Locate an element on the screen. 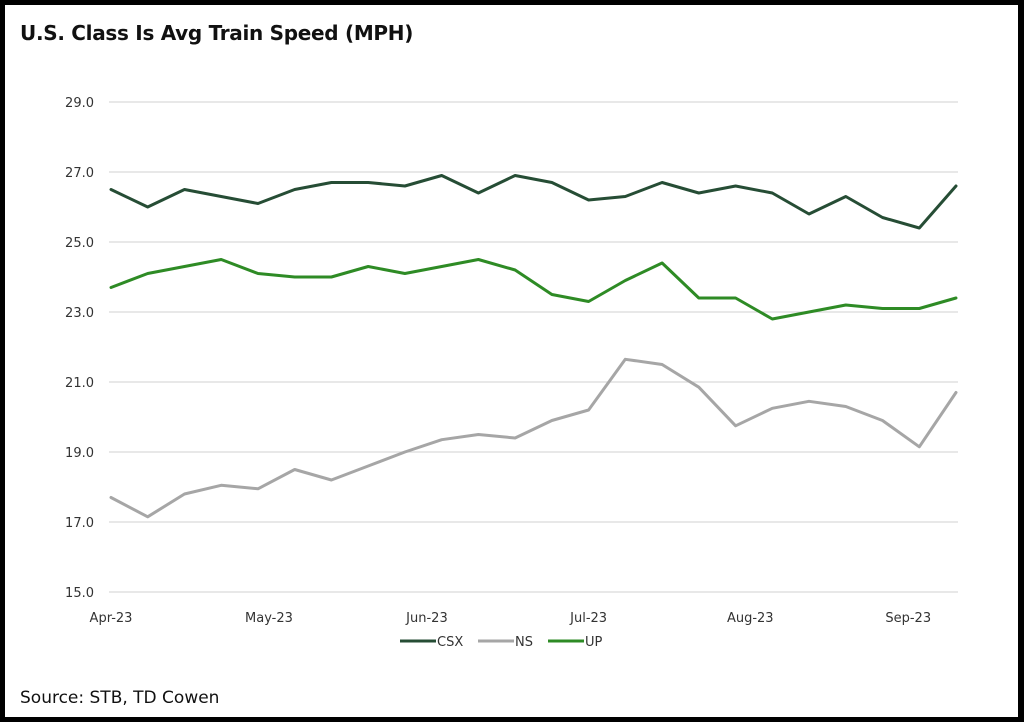 The height and width of the screenshot is (722, 1024). legend-item-up: UP is located at coordinates (575, 642).